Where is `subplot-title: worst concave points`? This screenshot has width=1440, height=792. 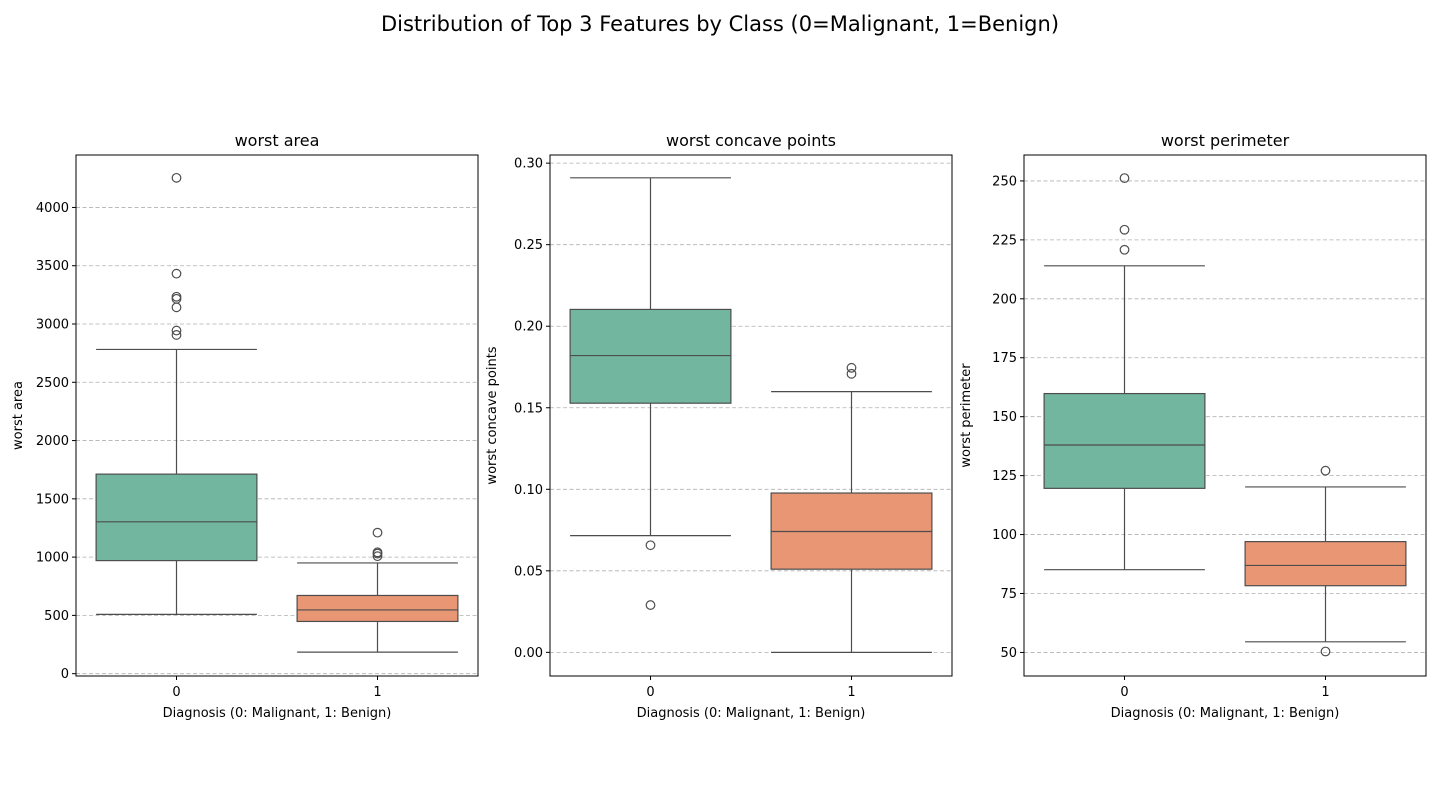
subplot-title: worst concave points is located at coordinates (751, 140).